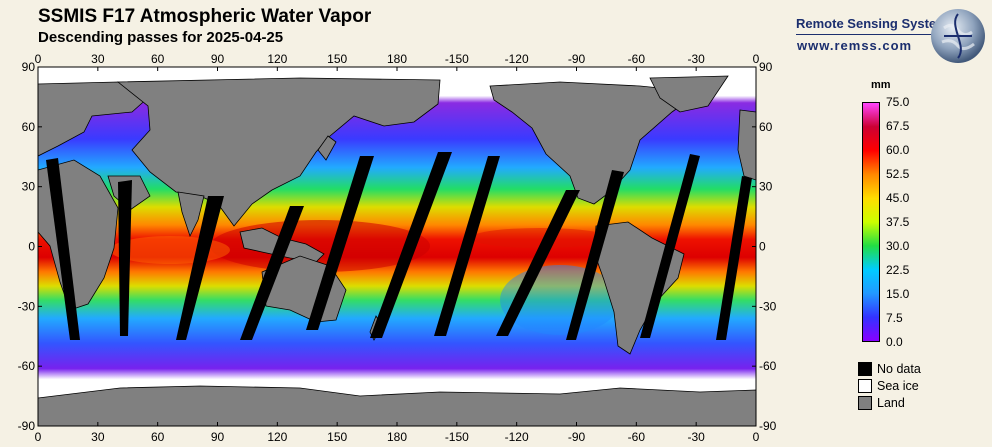 This screenshot has height=447, width=992. I want to click on colorbar-tick-label: 45.0, so click(898, 198).